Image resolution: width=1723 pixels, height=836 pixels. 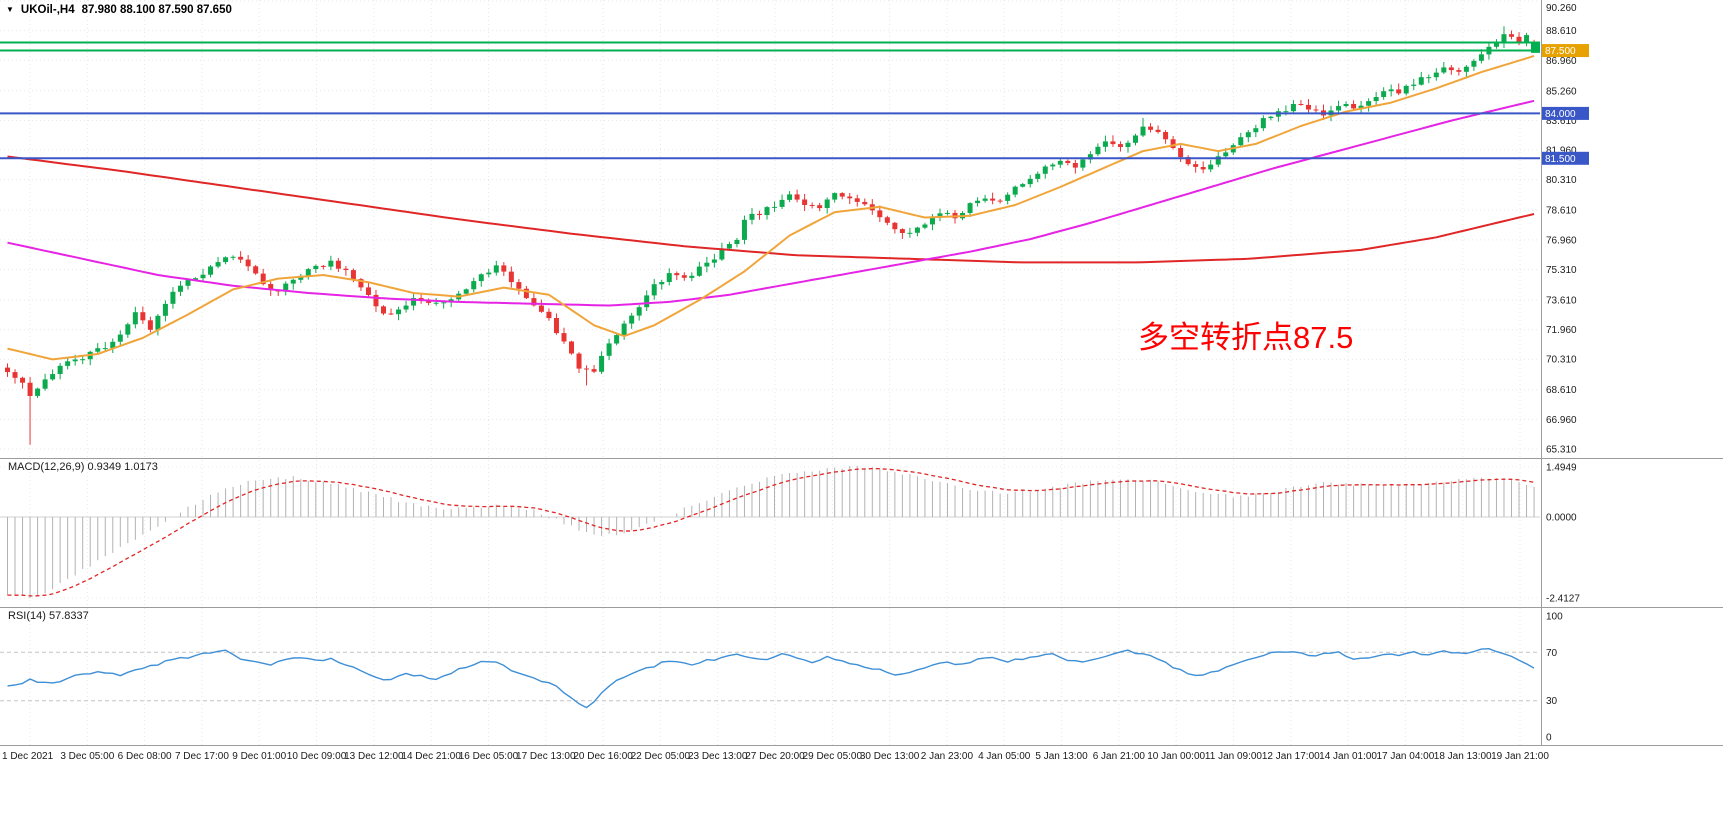 I want to click on time-axis-label: 6 Jan 21:00, so click(x=1119, y=756).